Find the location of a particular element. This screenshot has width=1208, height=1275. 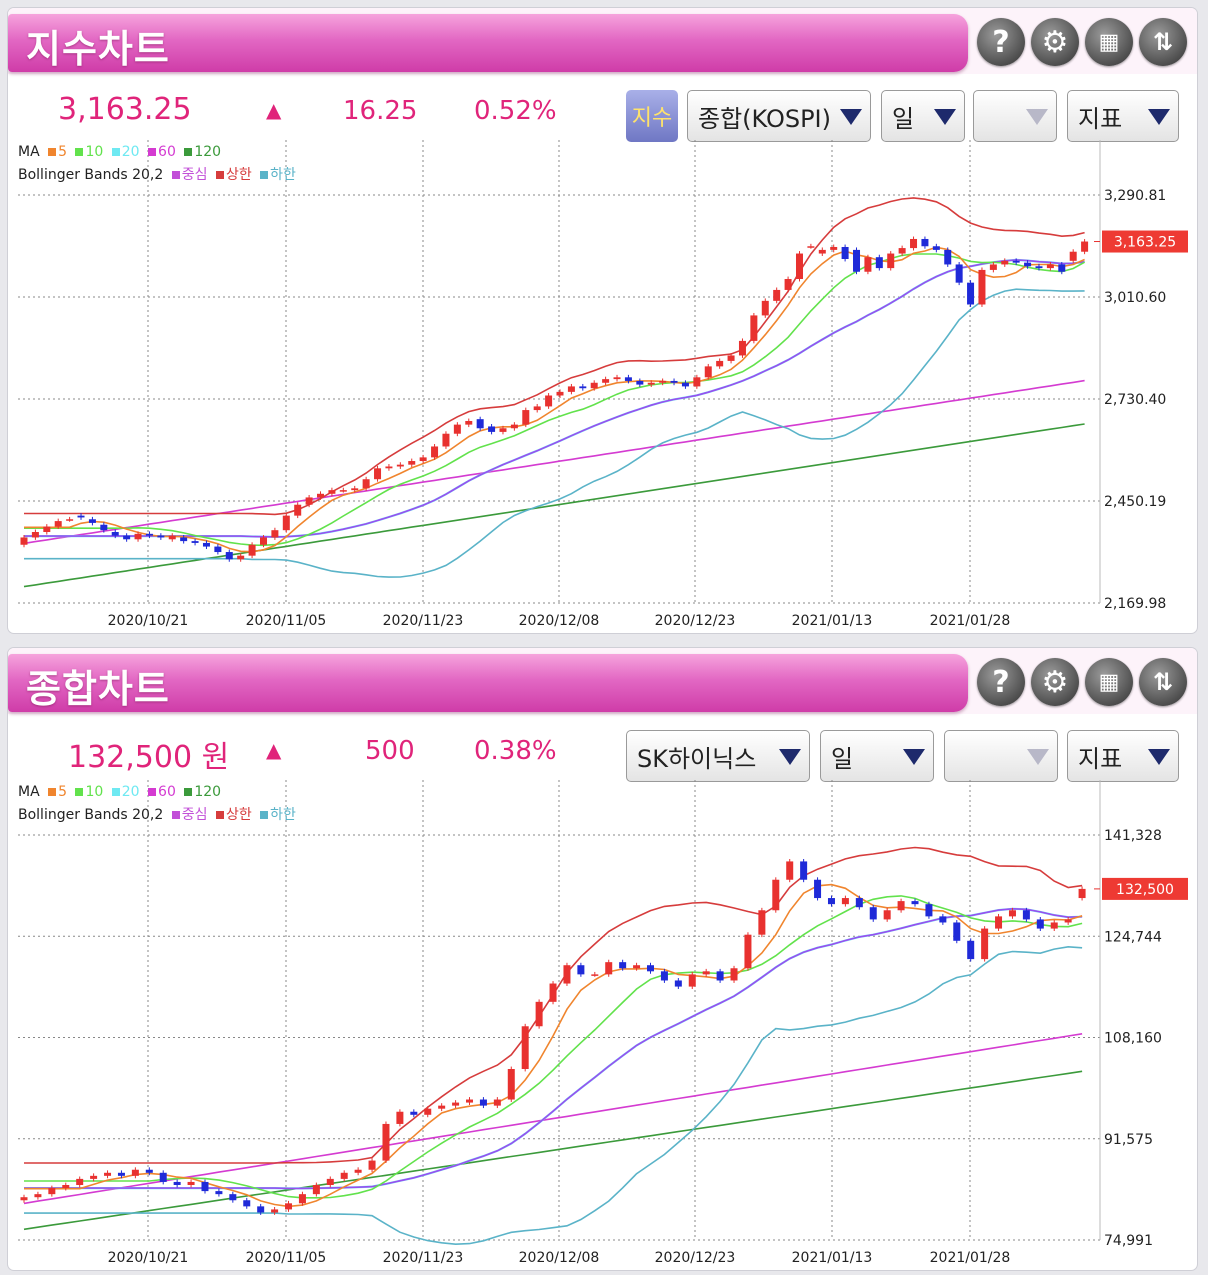

indicator-button-label: 지표 is located at coordinates (1100, 758).